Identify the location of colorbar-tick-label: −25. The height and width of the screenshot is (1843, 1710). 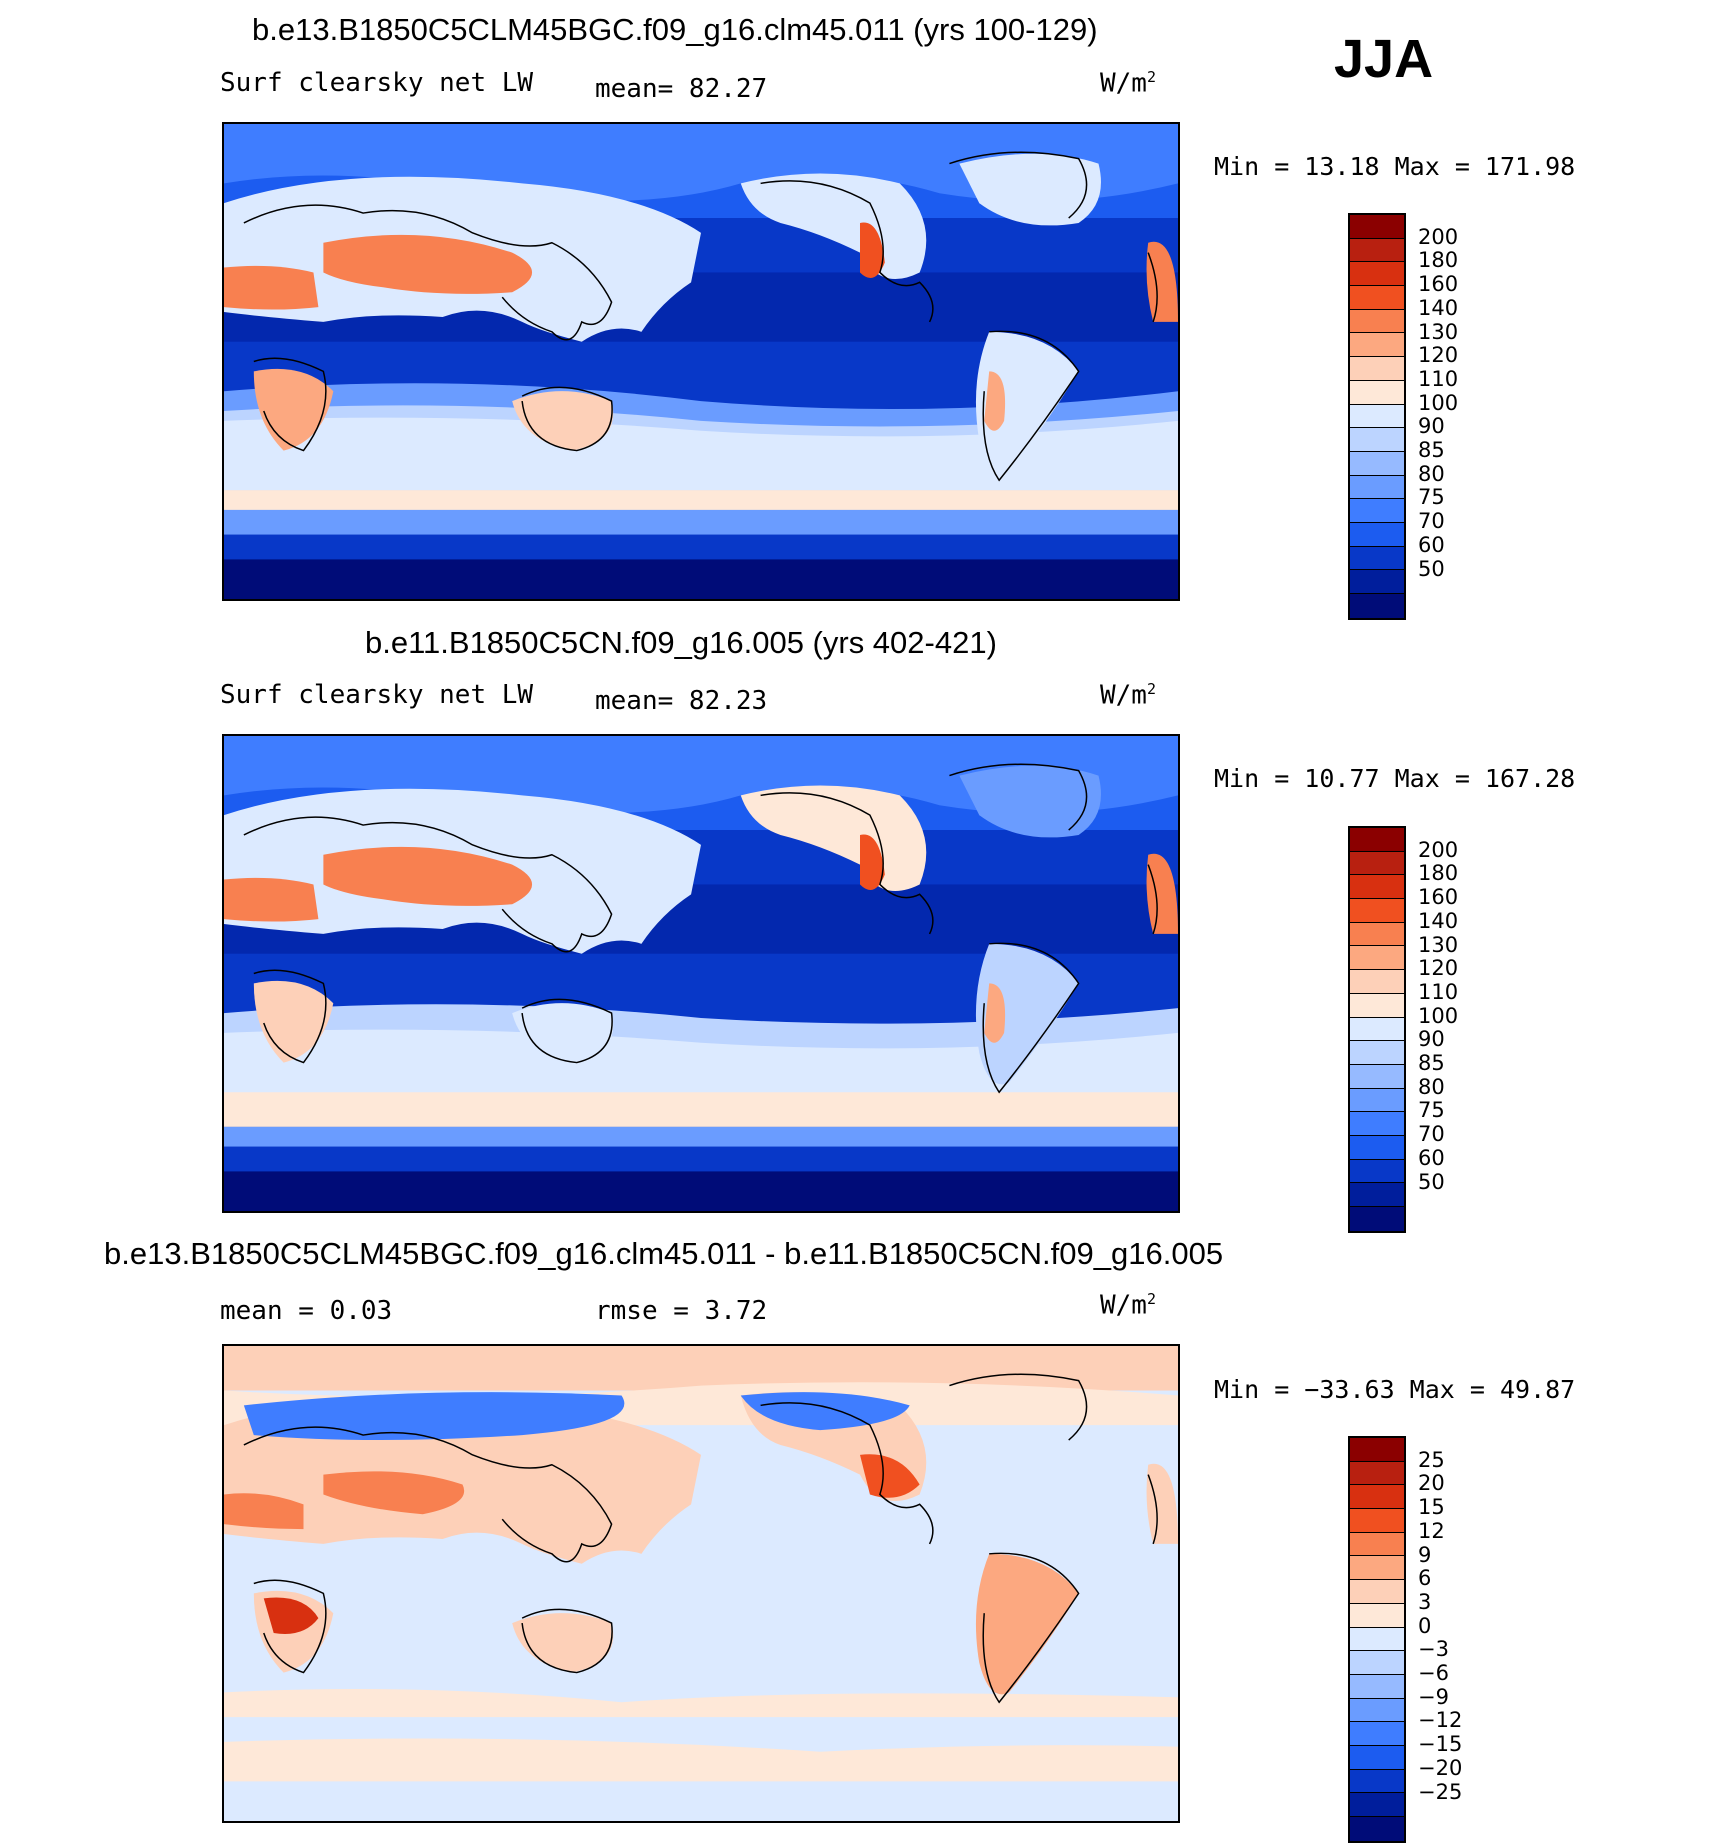
(1440, 1791).